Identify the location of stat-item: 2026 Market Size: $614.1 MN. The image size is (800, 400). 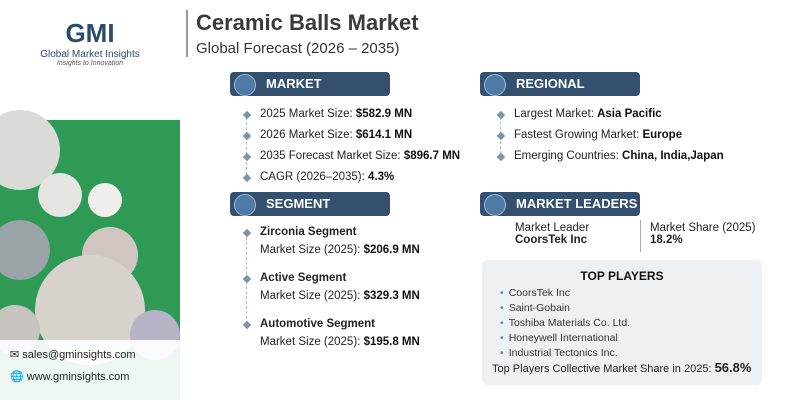
(336, 135).